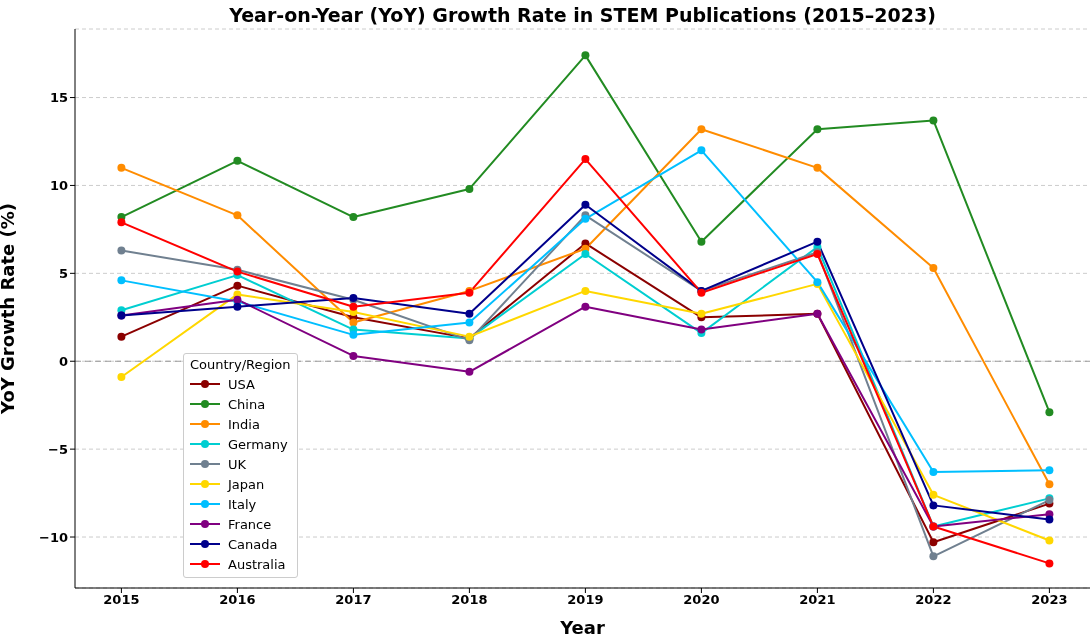  What do you see at coordinates (9, 309) in the screenshot?
I see `y-axis-title: YoY Growth Rate (%)` at bounding box center [9, 309].